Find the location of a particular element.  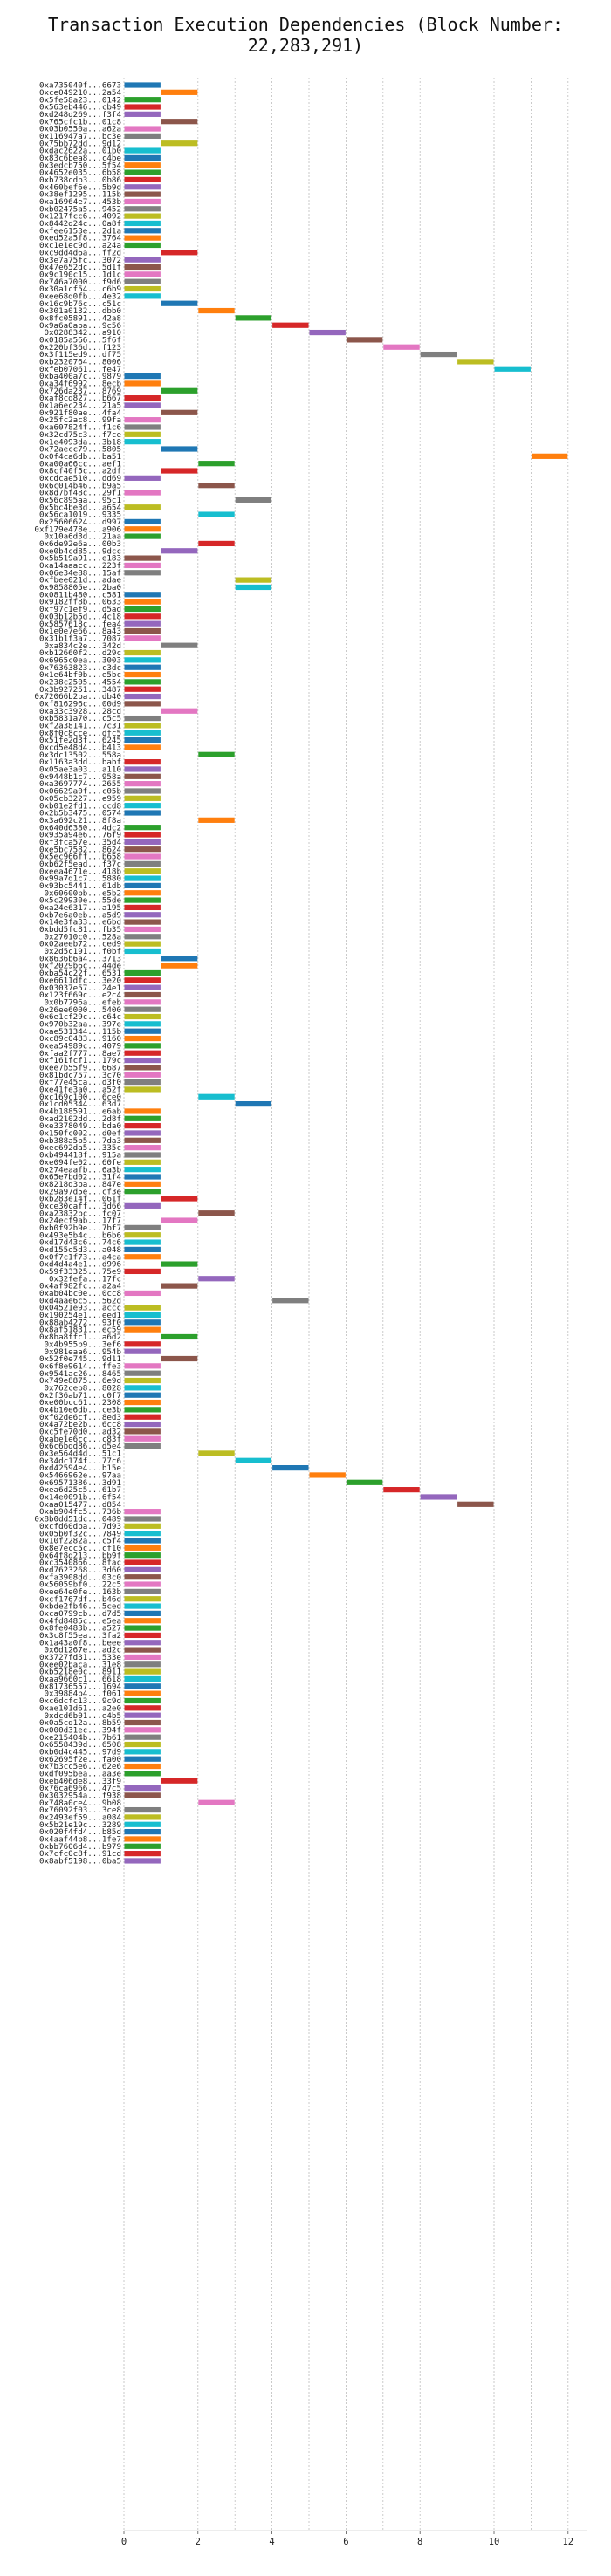

y-tick-label: 0x1e64bf0b...e5bc is located at coordinates (80, 675).